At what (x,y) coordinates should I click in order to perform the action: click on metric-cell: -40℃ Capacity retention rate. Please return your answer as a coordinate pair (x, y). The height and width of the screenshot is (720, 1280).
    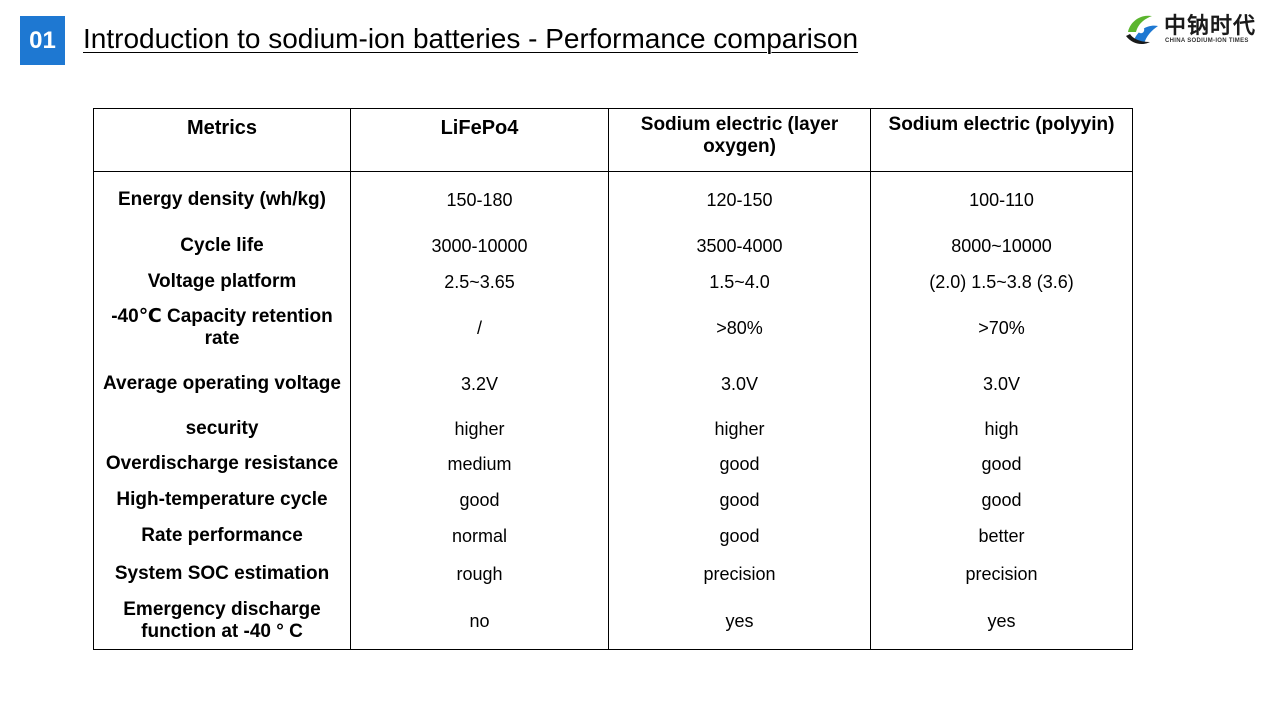
    Looking at the image, I should click on (222, 327).